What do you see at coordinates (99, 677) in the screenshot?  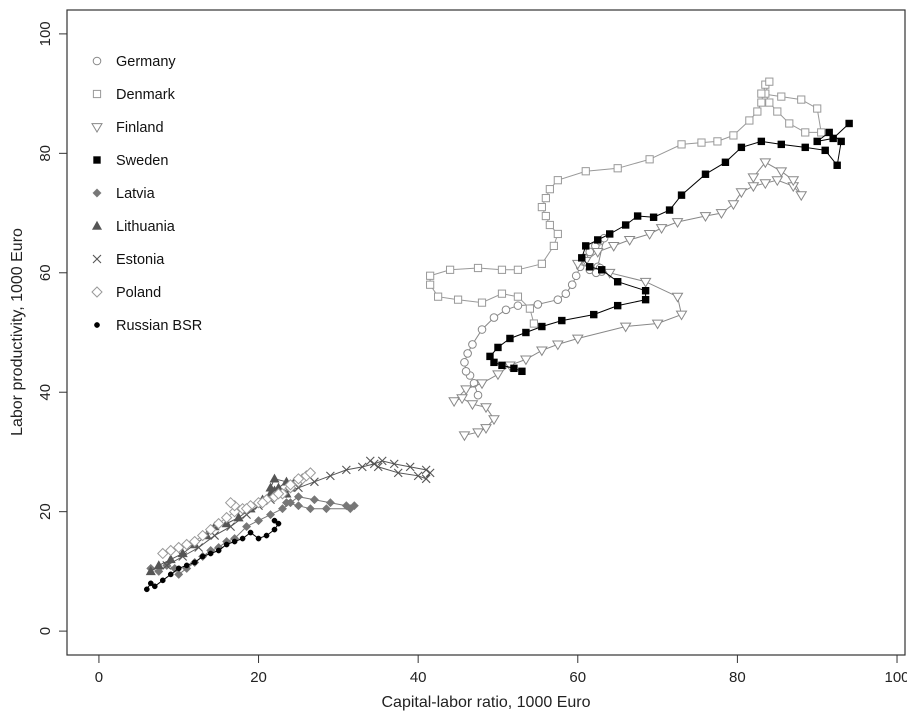 I see `x-tick-label: 0` at bounding box center [99, 677].